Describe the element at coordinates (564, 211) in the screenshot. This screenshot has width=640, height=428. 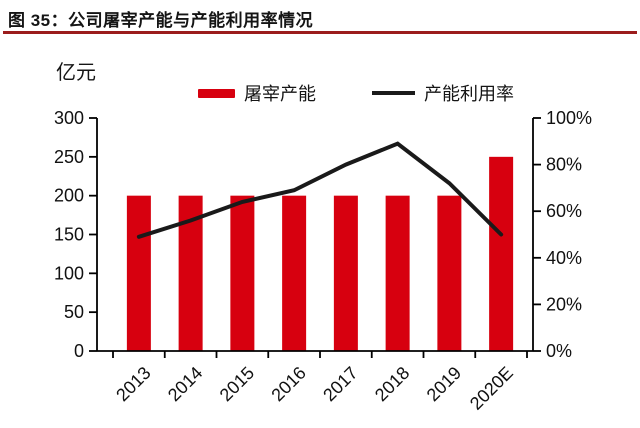
I see `right-axis-tick-label: 60%` at that location.